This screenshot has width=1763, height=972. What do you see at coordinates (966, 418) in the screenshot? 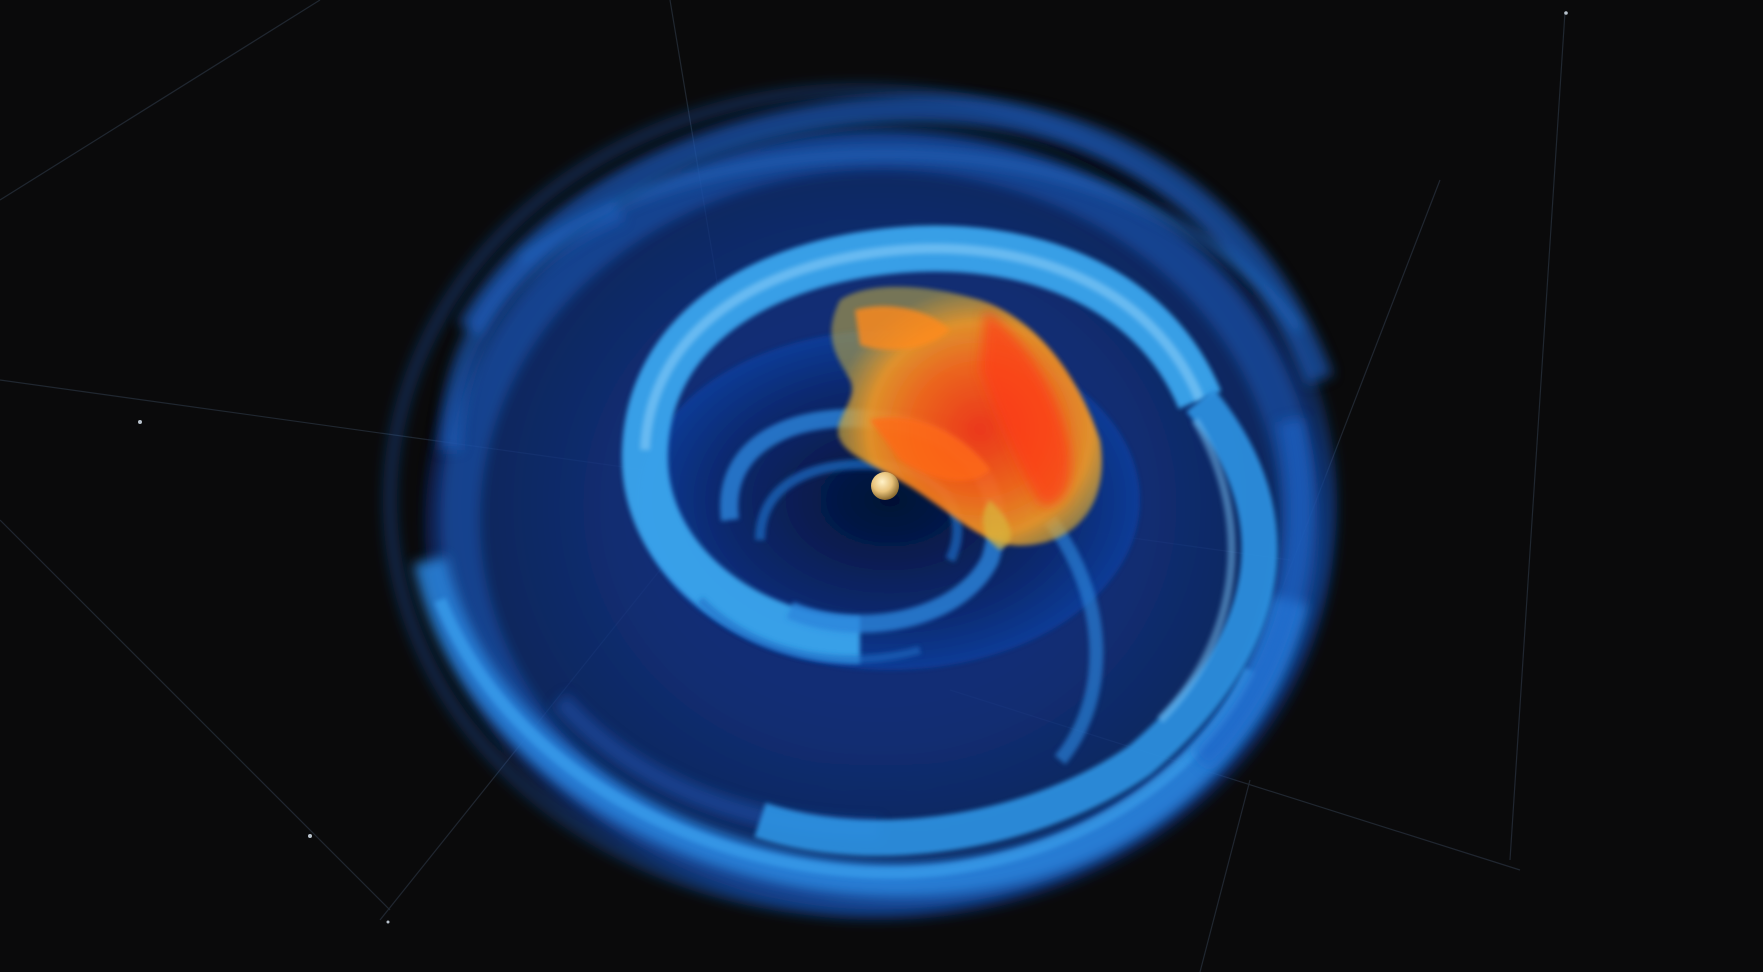
I see `hot-plasma-region` at bounding box center [966, 418].